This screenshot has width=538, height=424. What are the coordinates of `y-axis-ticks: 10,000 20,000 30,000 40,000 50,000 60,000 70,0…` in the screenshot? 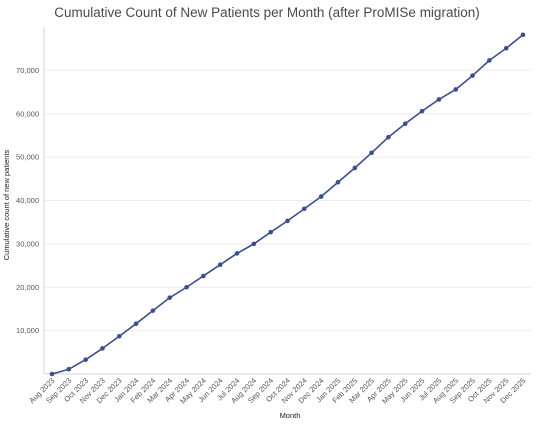 It's located at (27, 200).